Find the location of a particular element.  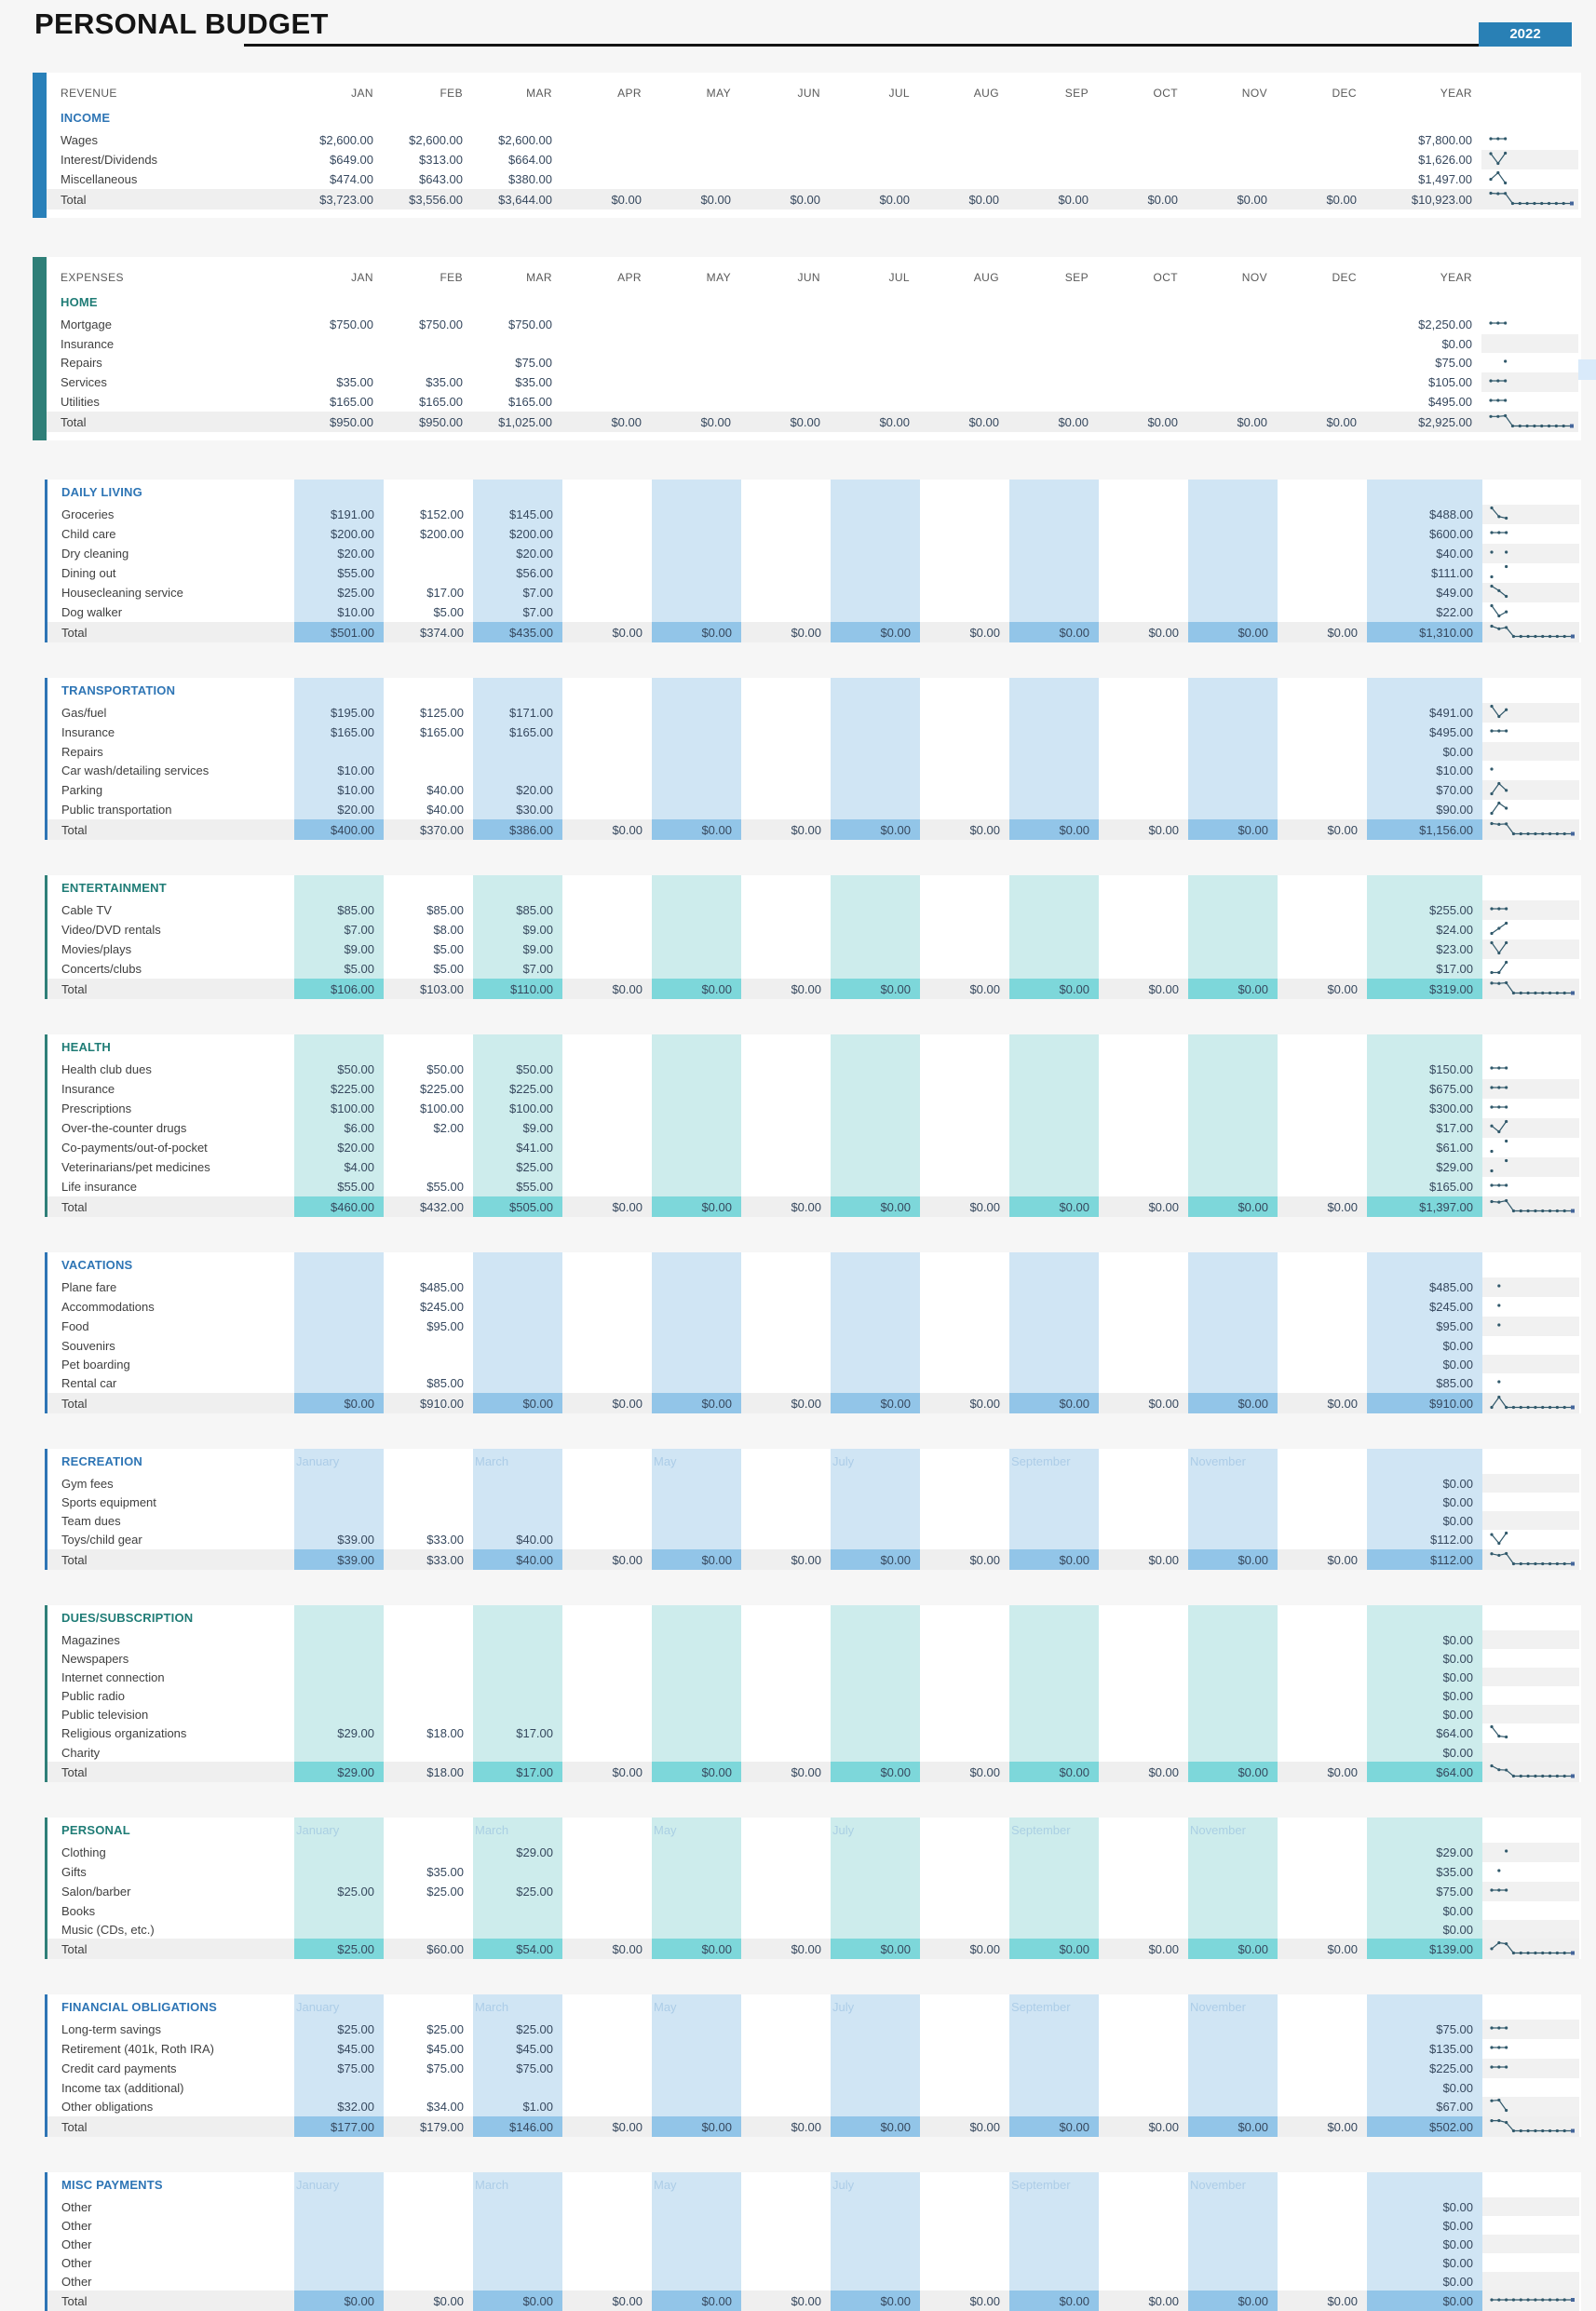

section-title-cell: DAILY LIVING is located at coordinates (101, 492).